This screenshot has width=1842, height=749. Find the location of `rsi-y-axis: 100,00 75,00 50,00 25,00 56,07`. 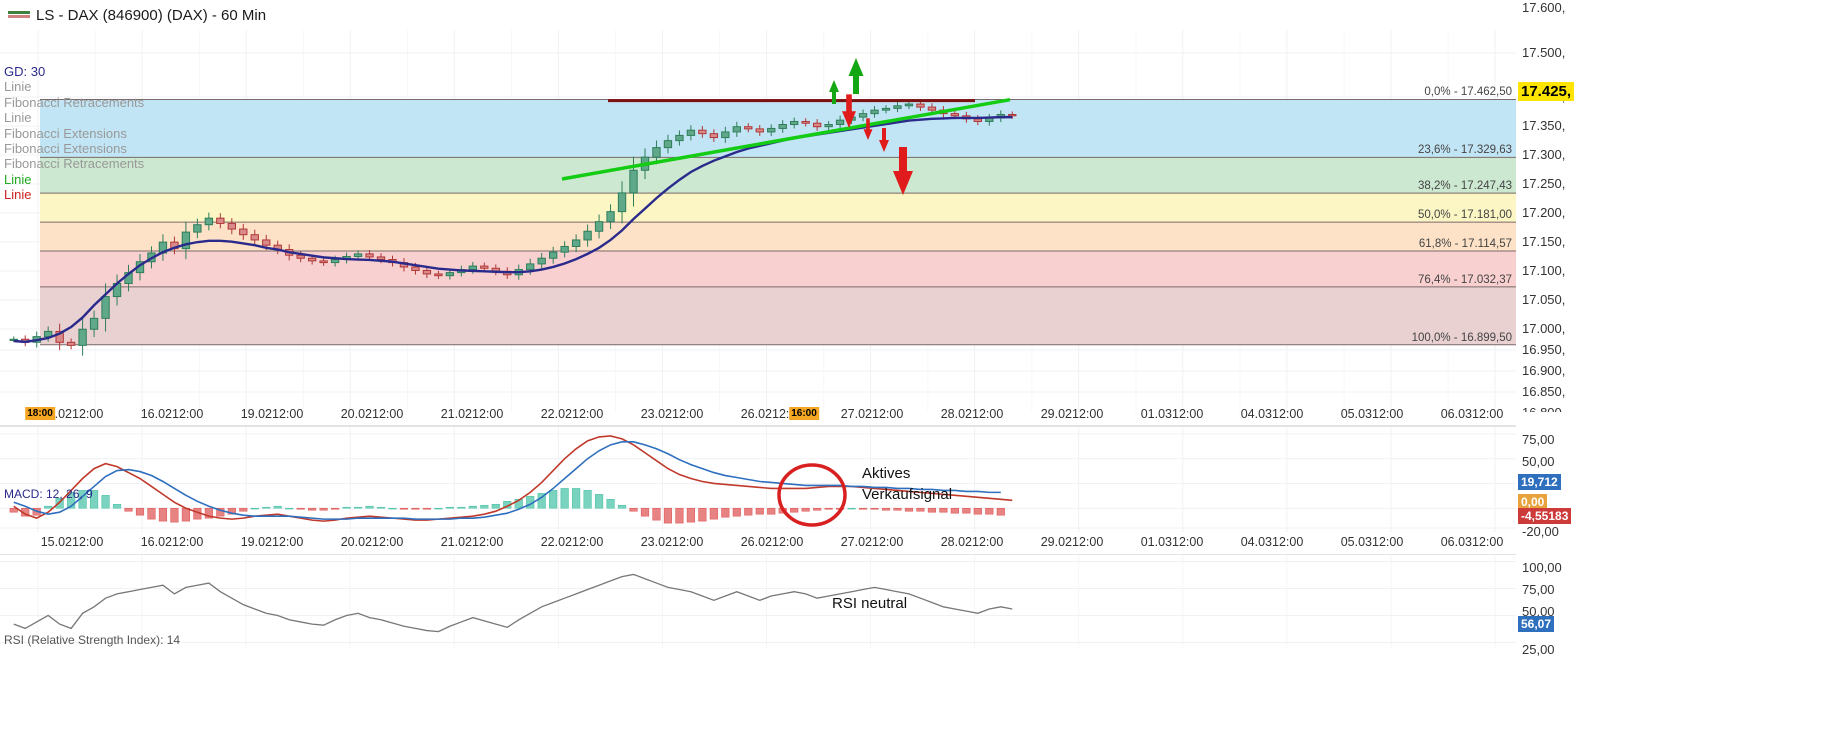

rsi-y-axis: 100,00 75,00 50,00 25,00 56,07 is located at coordinates (1679, 614).